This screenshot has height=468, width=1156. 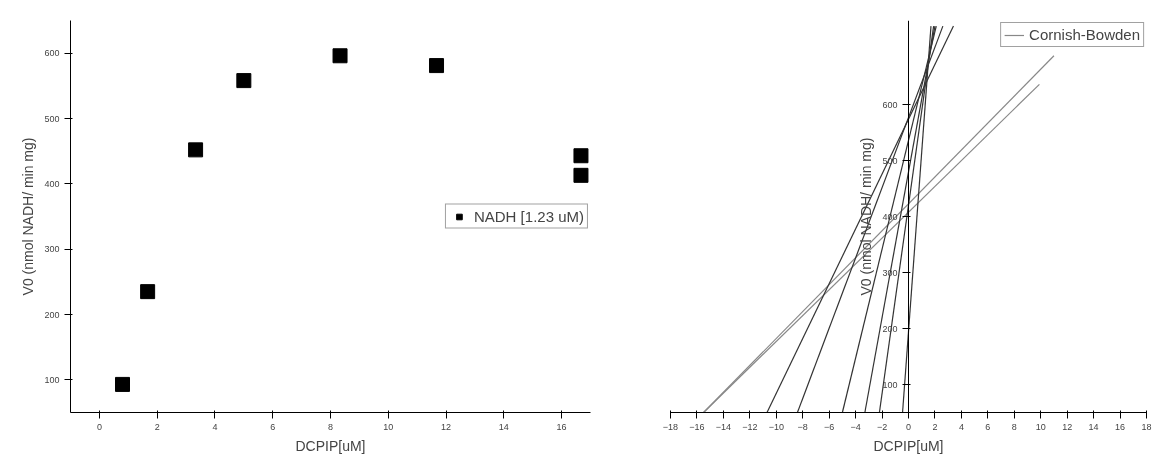 I want to click on x-tick-label: 18, so click(x=1146, y=426).